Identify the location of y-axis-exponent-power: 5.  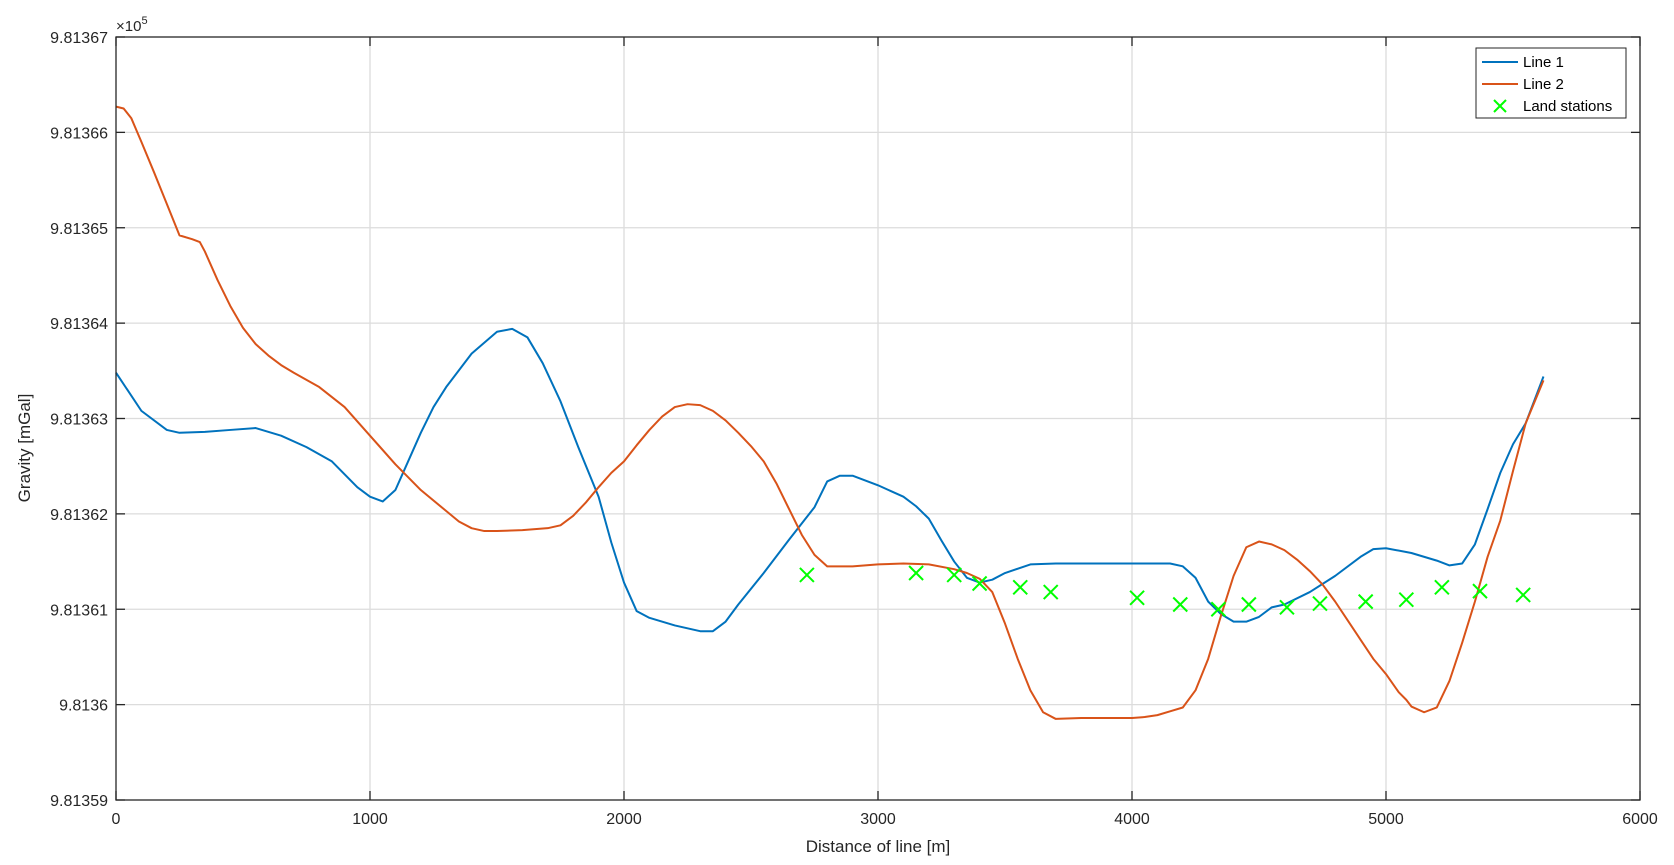
(144, 21).